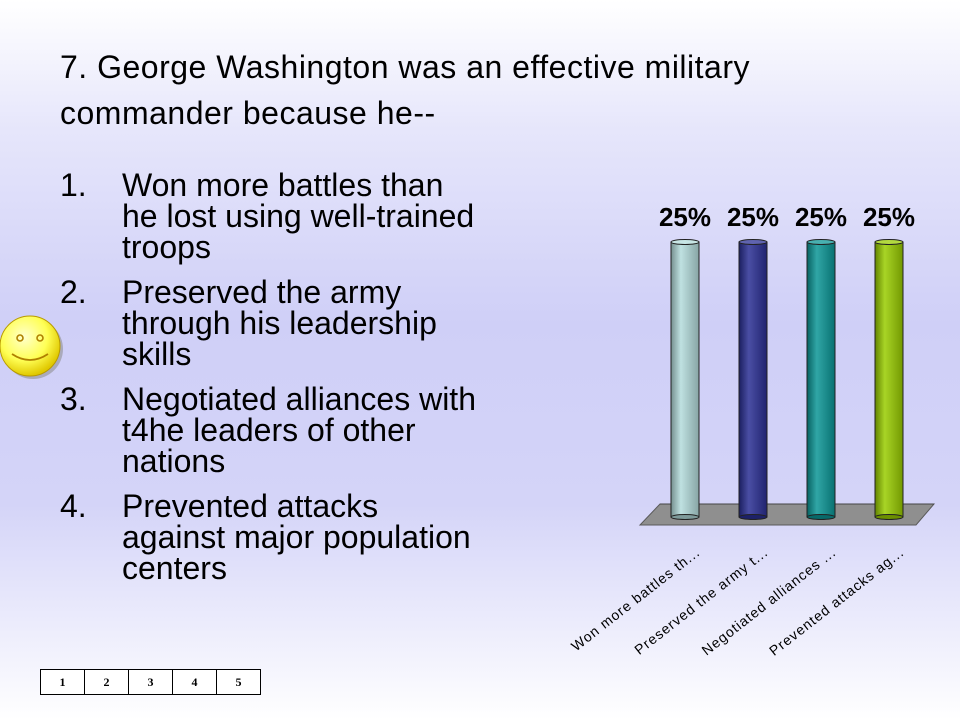 The image size is (960, 720). I want to click on answer-number: 3., so click(73, 399).